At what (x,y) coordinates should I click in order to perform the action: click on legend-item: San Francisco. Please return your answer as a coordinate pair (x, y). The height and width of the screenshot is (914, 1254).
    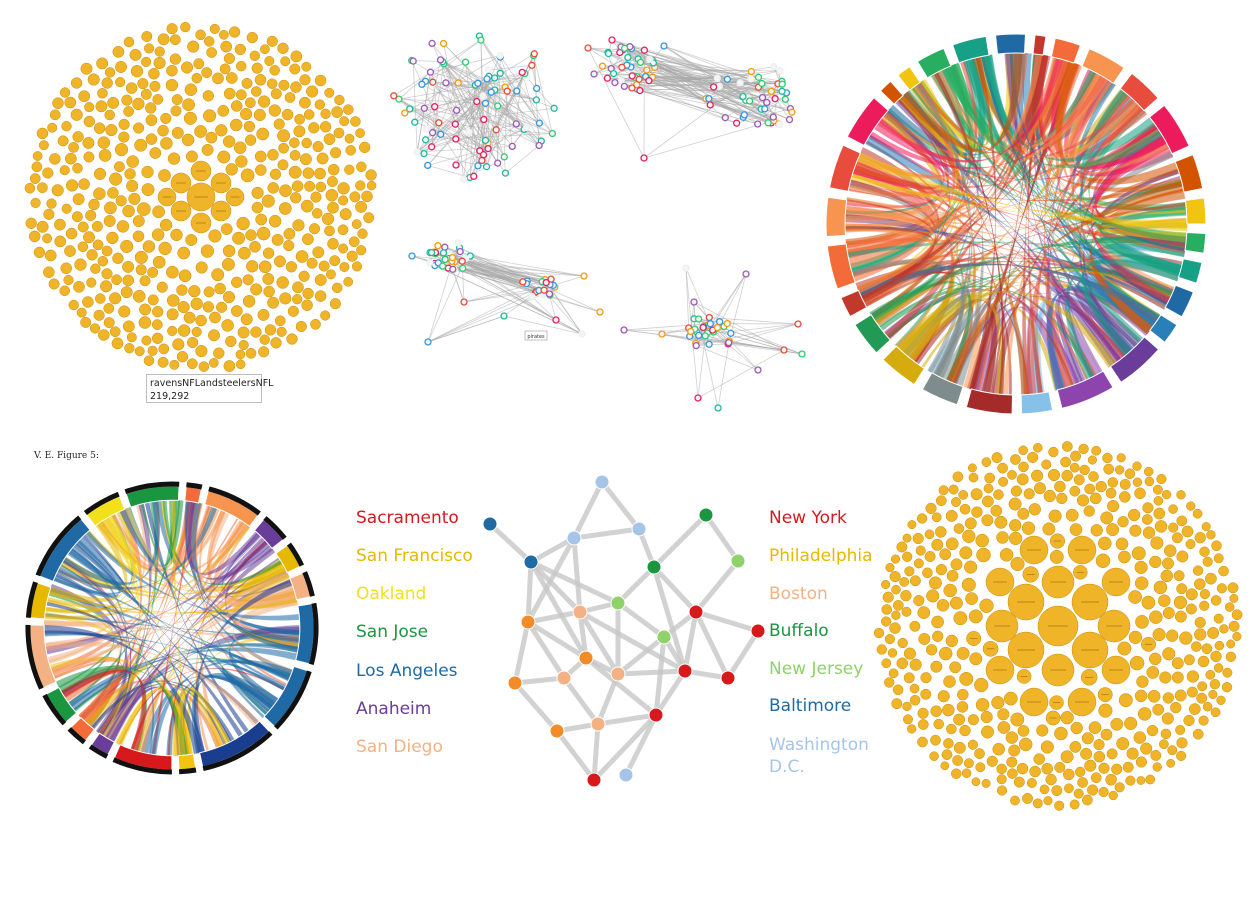
    Looking at the image, I should click on (414, 556).